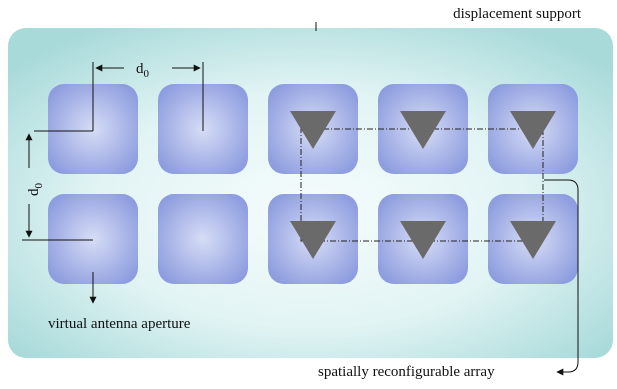 The width and height of the screenshot is (617, 389). I want to click on array-pointer, so click(561, 277).